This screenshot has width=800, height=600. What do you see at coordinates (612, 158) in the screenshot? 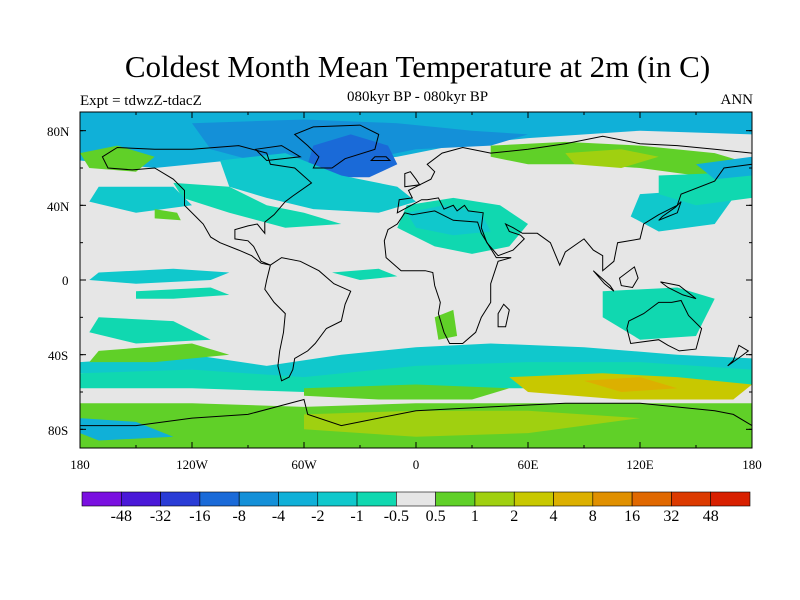
I see `field-siberia-lime` at bounding box center [612, 158].